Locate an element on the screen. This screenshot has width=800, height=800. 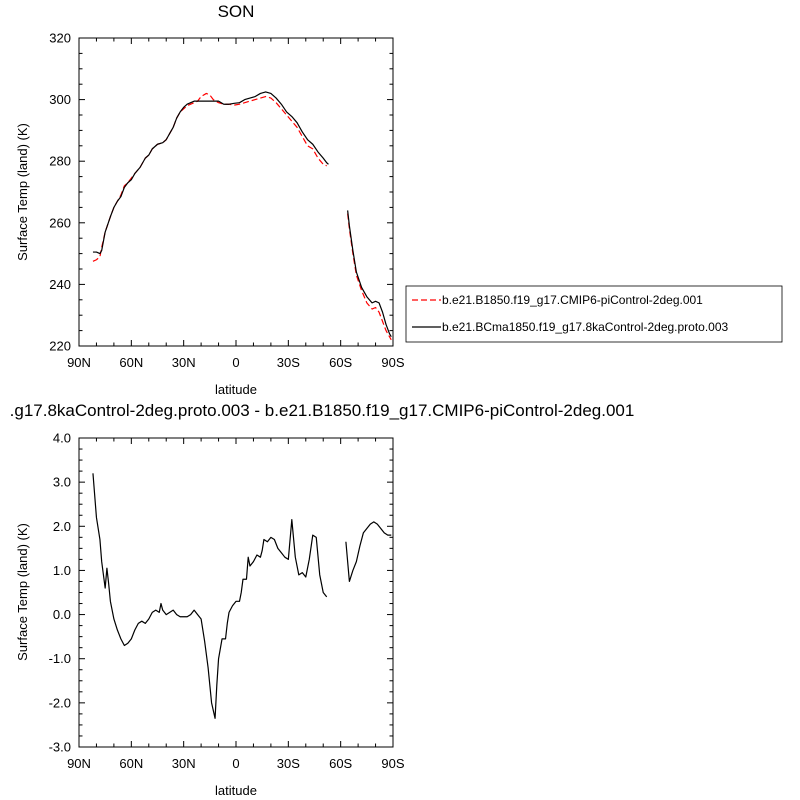
top-y-axis-label: Surface Temp (land) (K) is located at coordinates (22, 192).